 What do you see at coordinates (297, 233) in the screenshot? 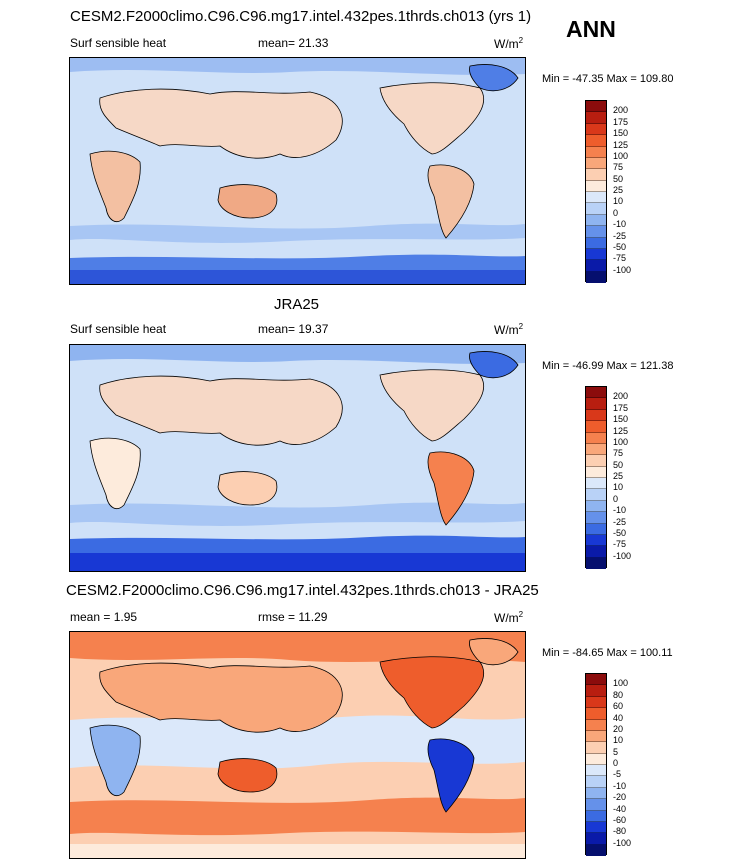
I see `panel-1-southern-ocean-band` at bounding box center [297, 233].